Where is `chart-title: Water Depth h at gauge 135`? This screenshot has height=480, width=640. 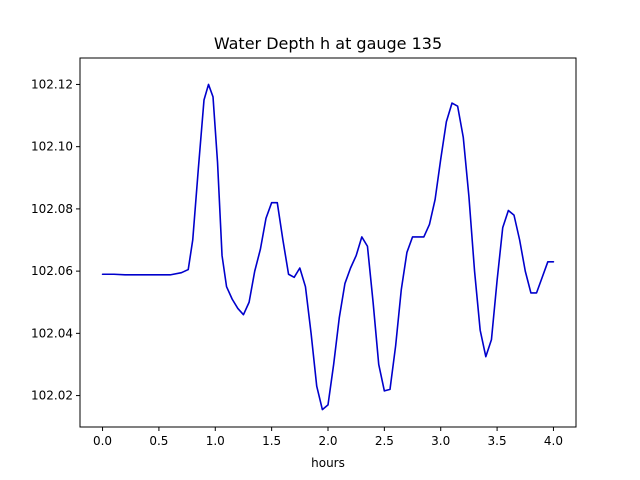 chart-title: Water Depth h at gauge 135 is located at coordinates (328, 43).